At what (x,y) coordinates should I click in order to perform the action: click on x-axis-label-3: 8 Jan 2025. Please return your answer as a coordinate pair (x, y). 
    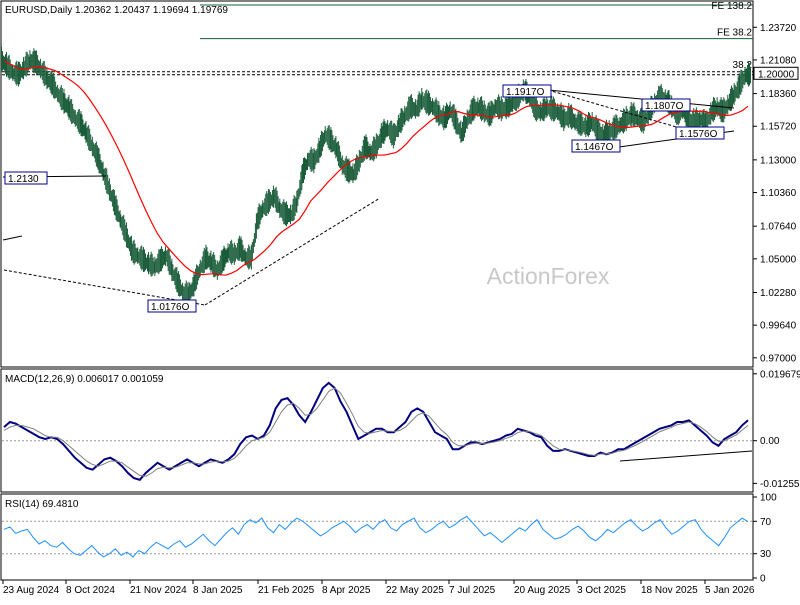
    Looking at the image, I should click on (218, 590).